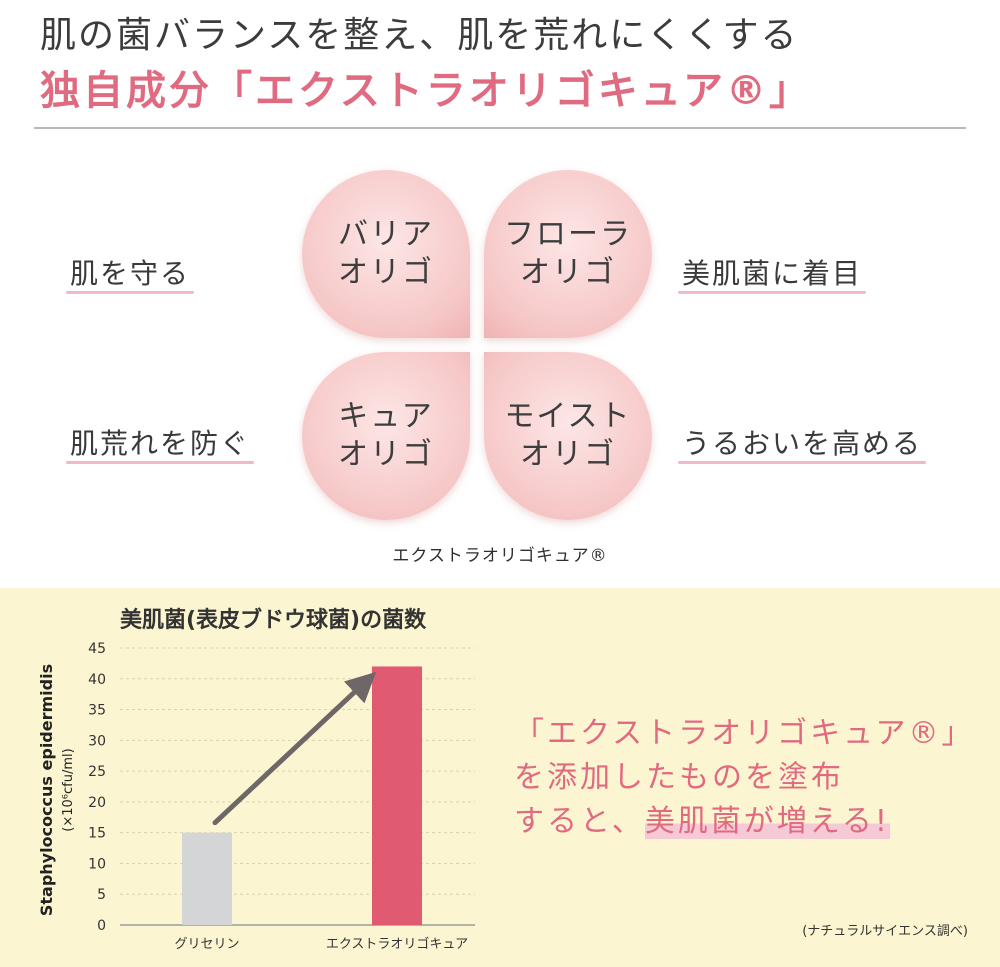 Image resolution: width=1000 pixels, height=967 pixels. Describe the element at coordinates (294, 748) in the screenshot. I see `trend-arrow` at that location.